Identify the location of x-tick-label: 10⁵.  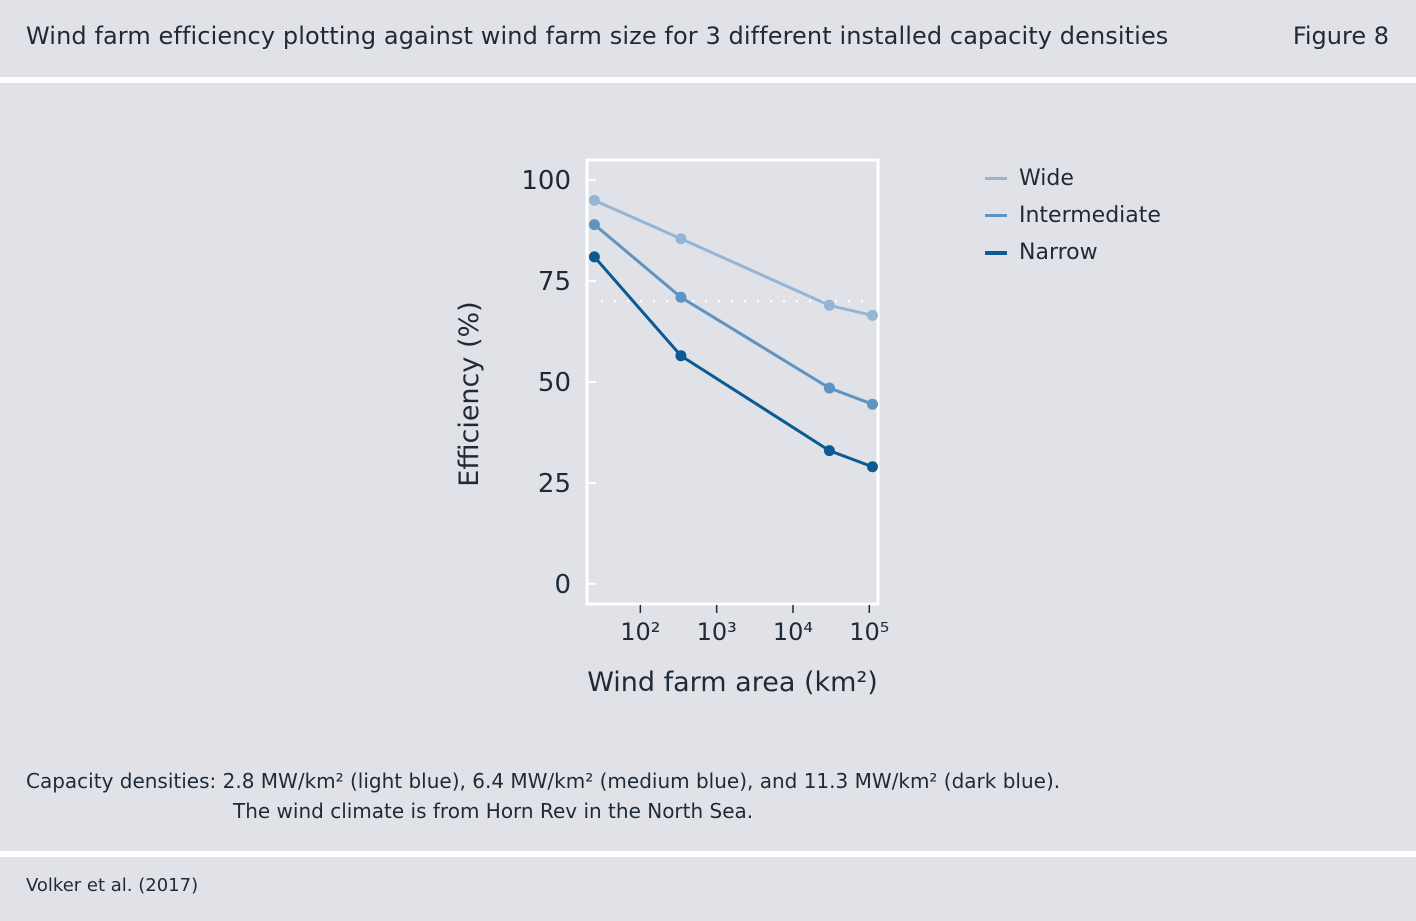
(869, 632).